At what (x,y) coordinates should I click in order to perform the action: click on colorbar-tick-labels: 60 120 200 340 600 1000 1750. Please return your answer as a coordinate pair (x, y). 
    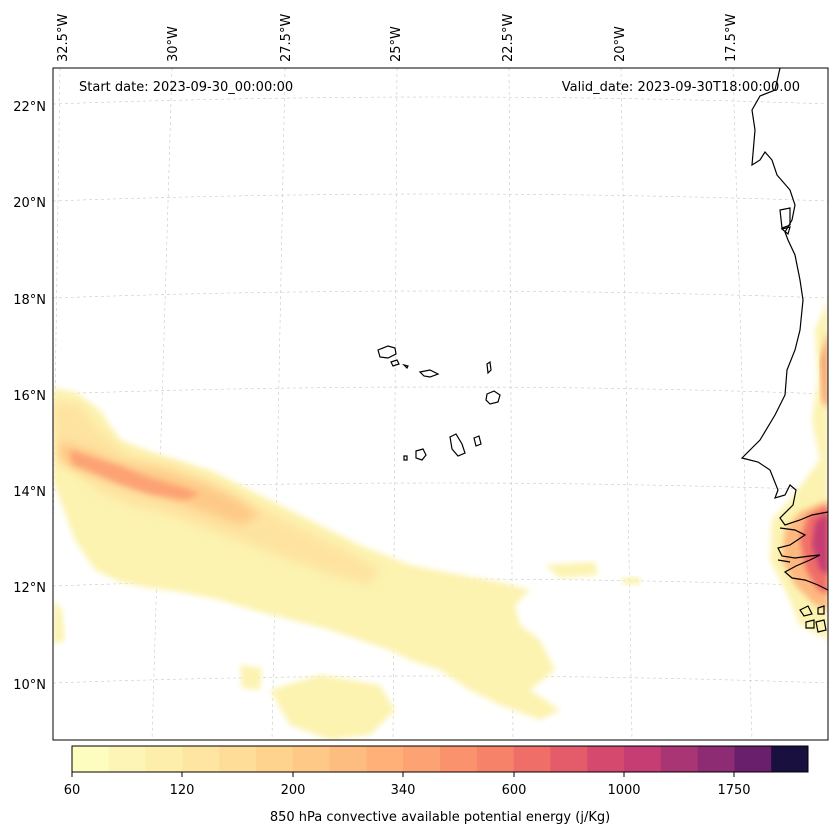
    Looking at the image, I should click on (407, 790).